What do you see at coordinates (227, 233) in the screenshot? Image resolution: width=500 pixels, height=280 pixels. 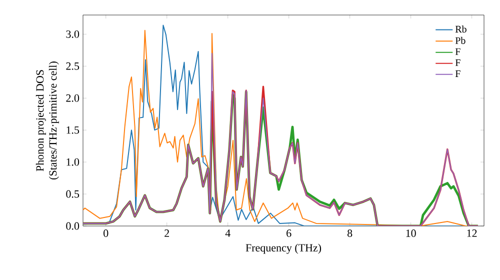 I see `x-tick-label: 4` at bounding box center [227, 233].